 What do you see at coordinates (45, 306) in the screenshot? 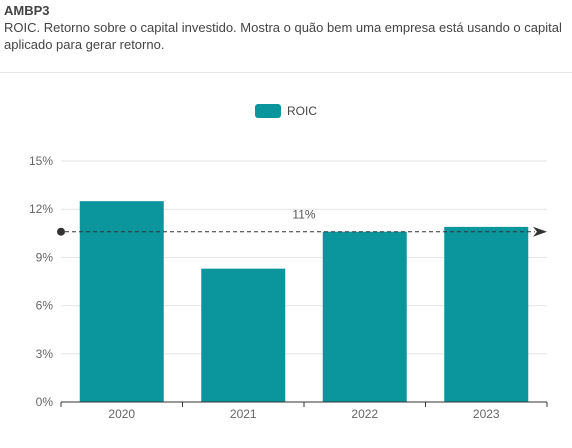
I see `y-tick-label: 6%` at bounding box center [45, 306].